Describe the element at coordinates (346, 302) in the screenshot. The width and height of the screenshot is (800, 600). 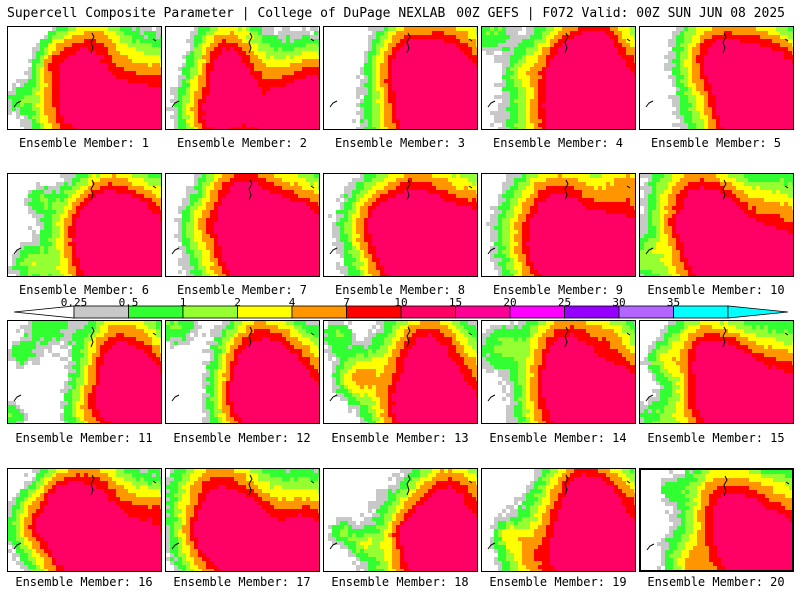
I see `colorbar-tick-label: 7` at that location.